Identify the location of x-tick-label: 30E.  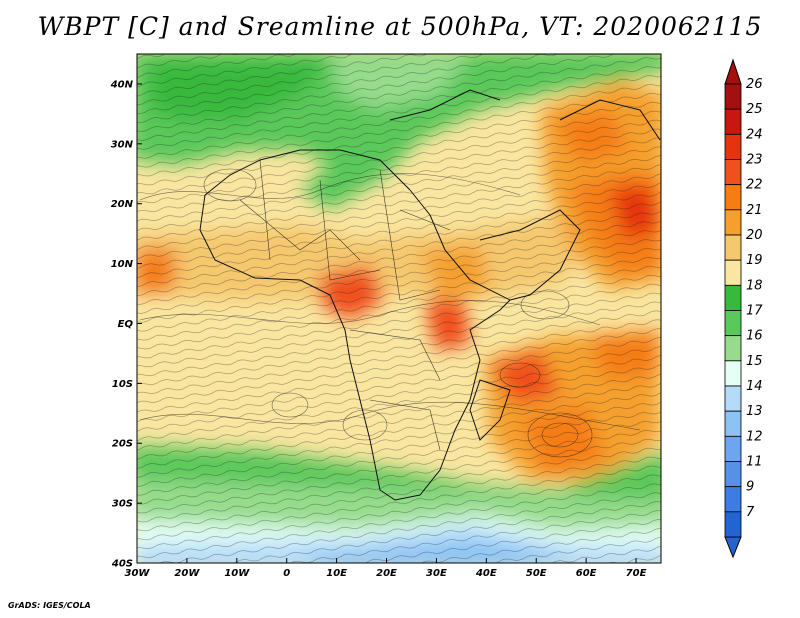
(436, 573).